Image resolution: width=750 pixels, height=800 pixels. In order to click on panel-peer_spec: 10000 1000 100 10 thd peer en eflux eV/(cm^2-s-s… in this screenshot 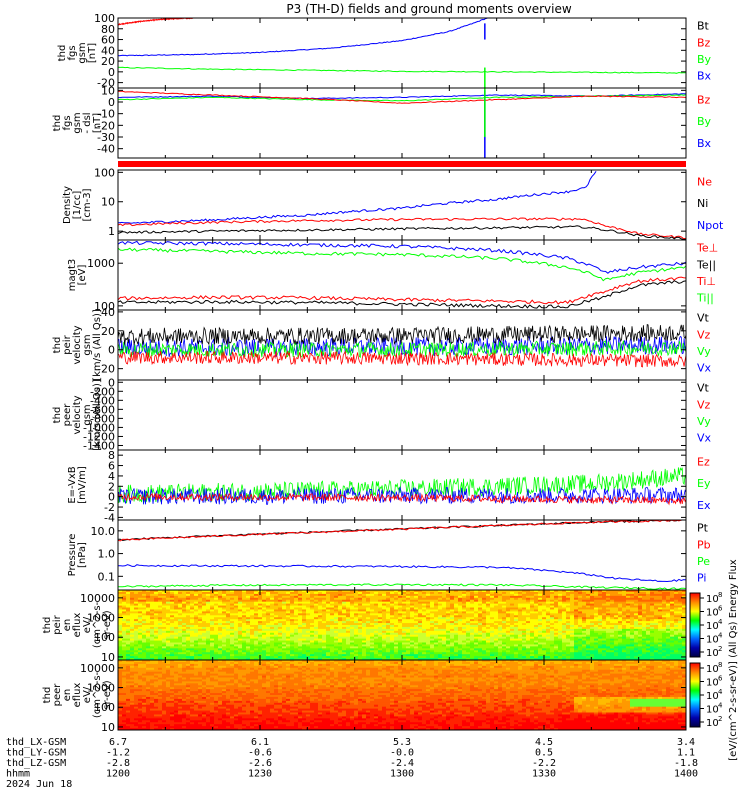, I will do `click(364, 696)`.